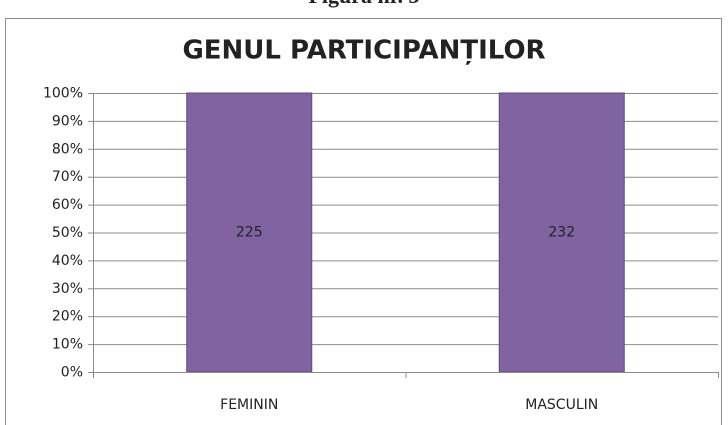  Describe the element at coordinates (63, 94) in the screenshot. I see `y-tick-label: 100%` at that location.